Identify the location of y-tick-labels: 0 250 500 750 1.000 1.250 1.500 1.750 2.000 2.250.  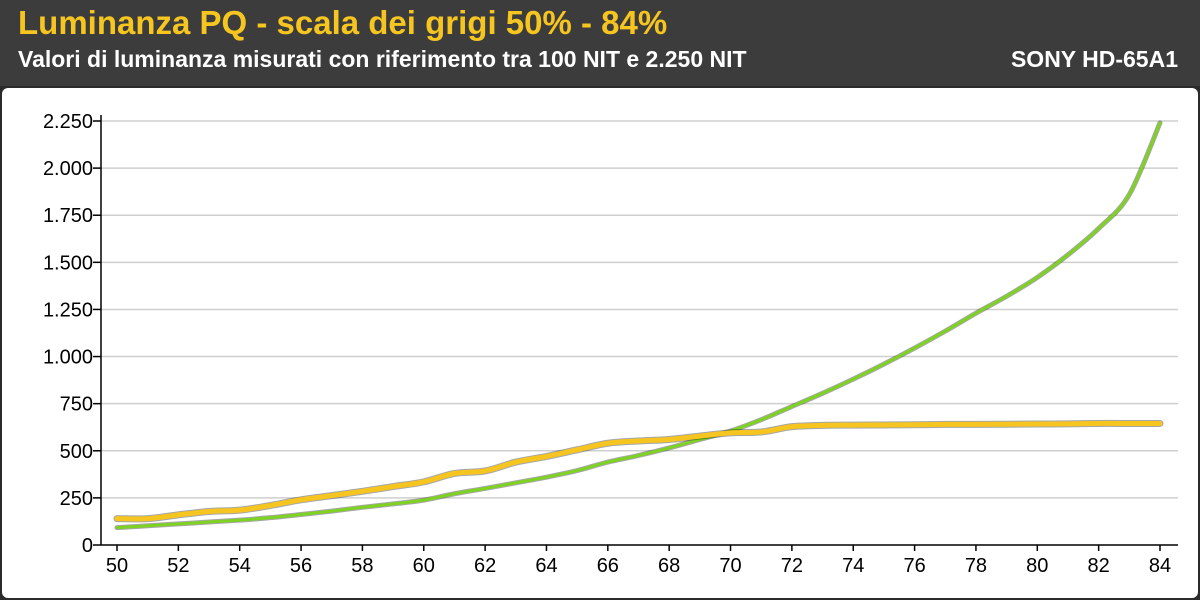
(68, 334).